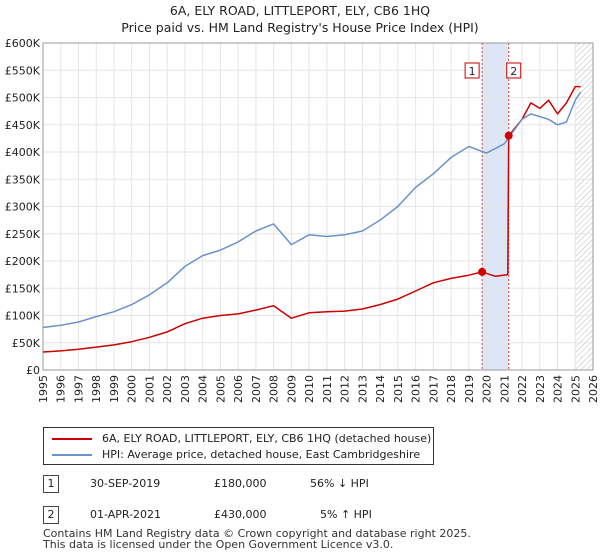  Describe the element at coordinates (398, 389) in the screenshot. I see `x-tick-label: 2015` at that location.